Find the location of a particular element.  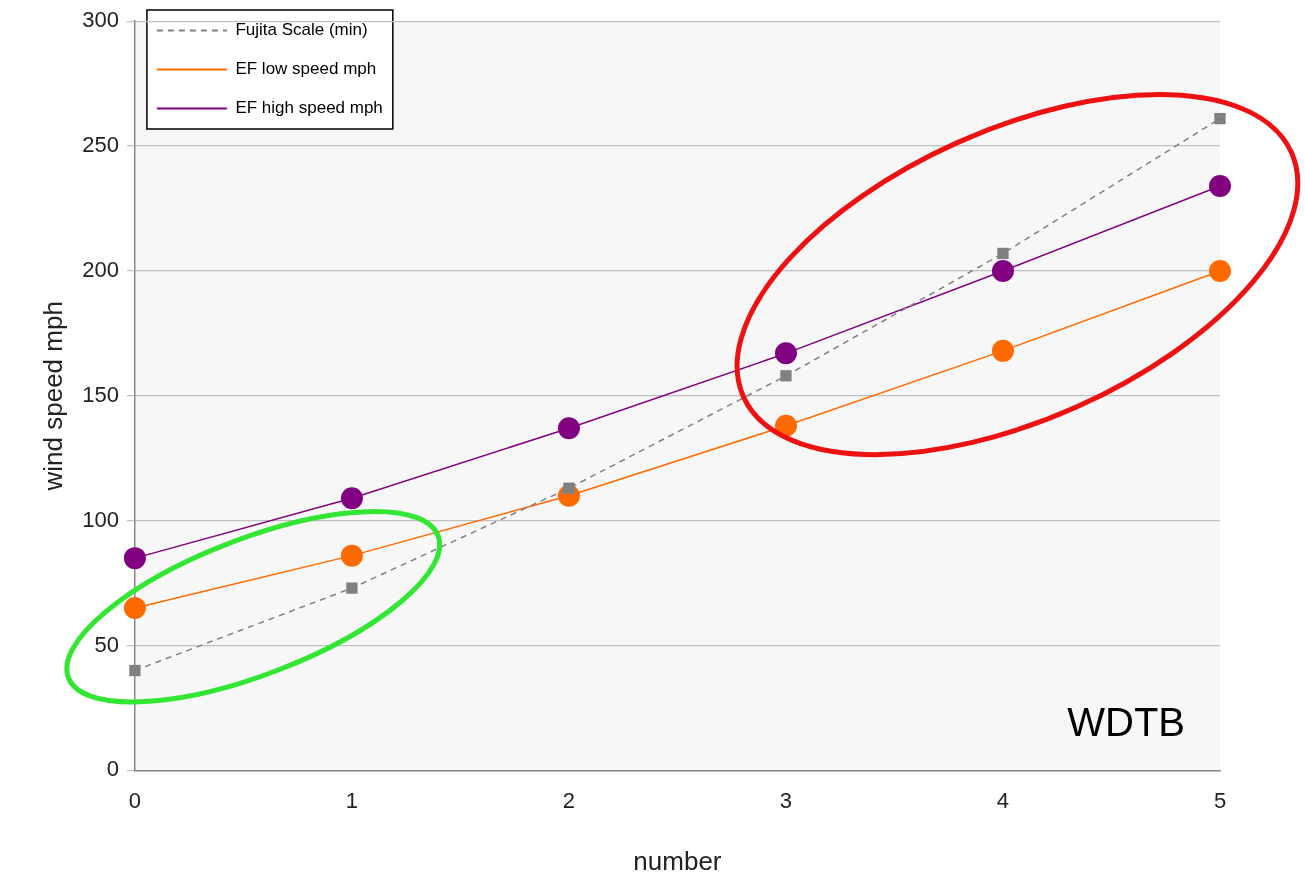

x-tick-label: 3 is located at coordinates (786, 800).